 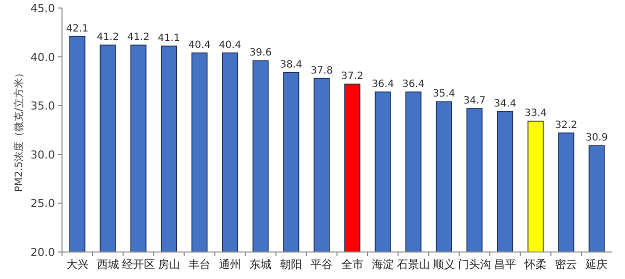 What do you see at coordinates (413, 264) in the screenshot?
I see `x-tick-label: 石景山` at bounding box center [413, 264].